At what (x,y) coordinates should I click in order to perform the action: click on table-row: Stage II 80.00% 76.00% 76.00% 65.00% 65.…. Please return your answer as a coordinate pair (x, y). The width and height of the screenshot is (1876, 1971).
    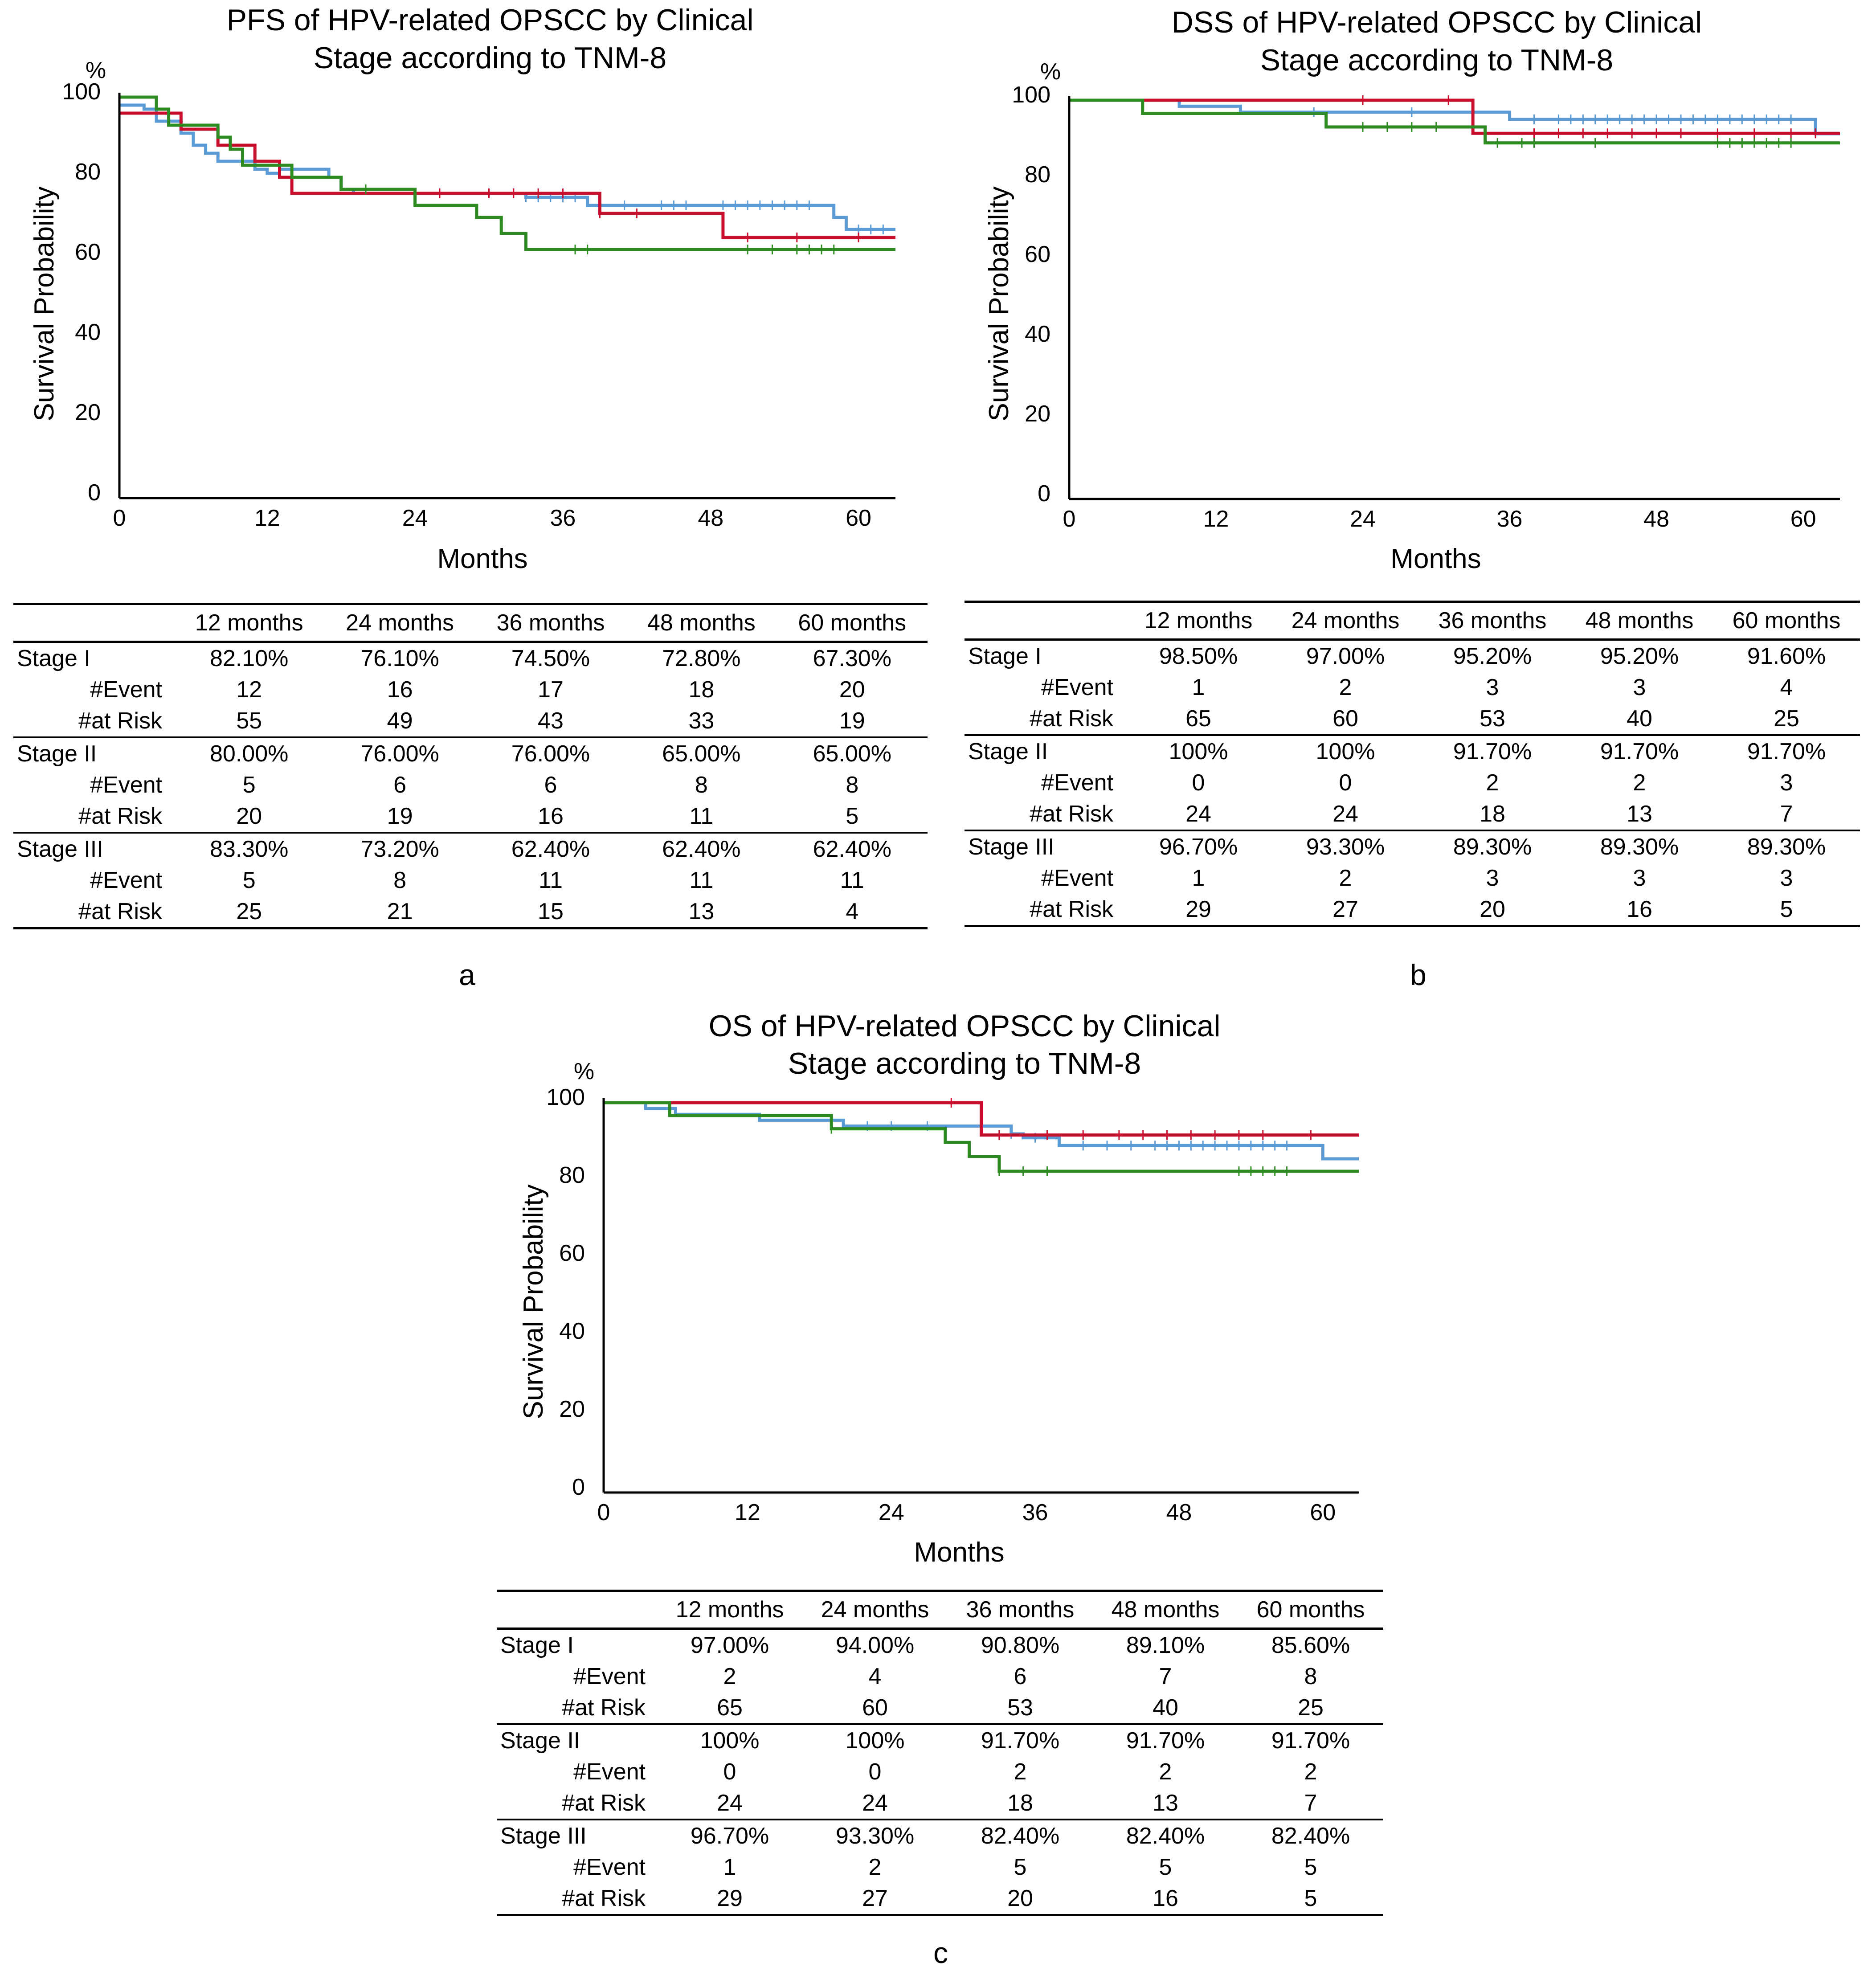
    Looking at the image, I should click on (470, 752).